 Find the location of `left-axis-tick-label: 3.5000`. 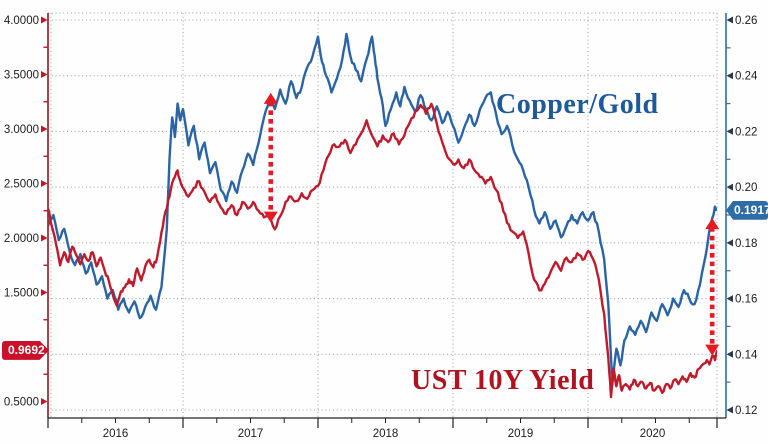

left-axis-tick-label: 3.5000 is located at coordinates (21, 76).